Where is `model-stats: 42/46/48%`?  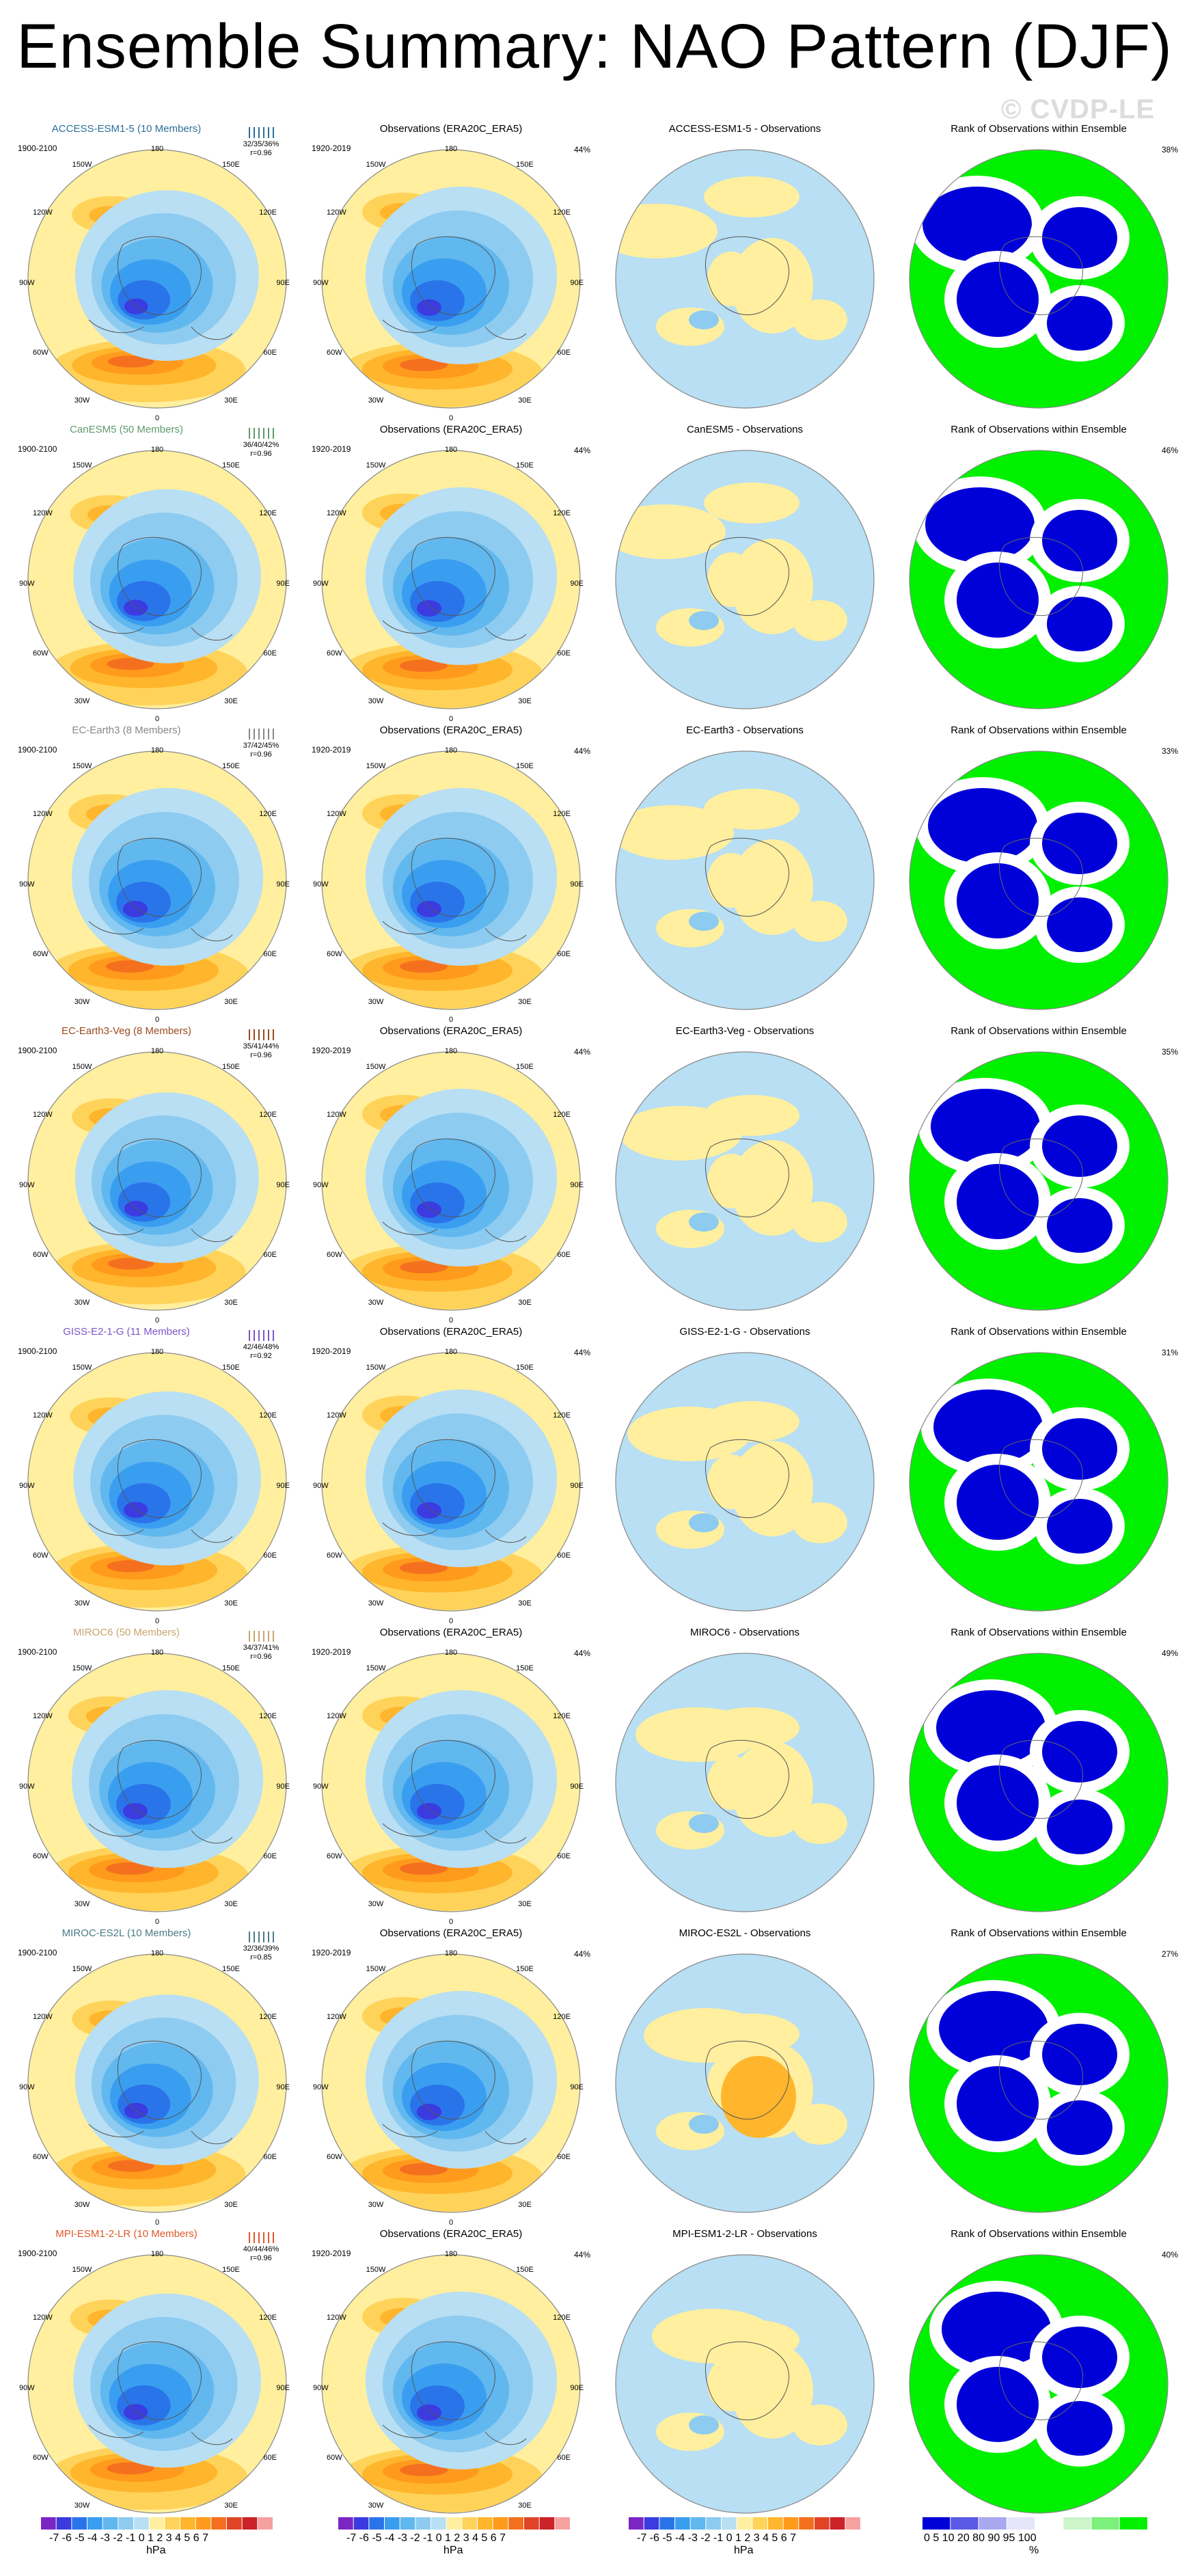 model-stats: 42/46/48% is located at coordinates (261, 1347).